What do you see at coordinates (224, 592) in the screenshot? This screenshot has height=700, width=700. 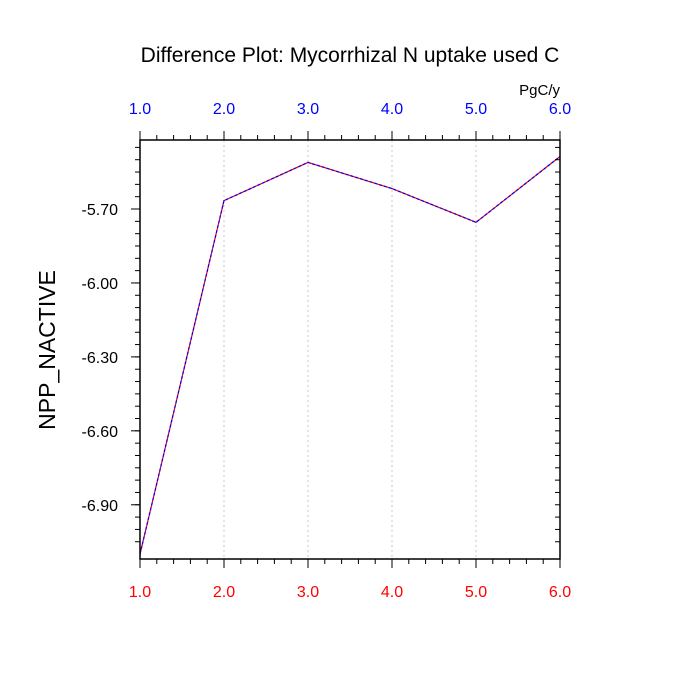 I see `x-tick-label-bottom-1: 2.0` at bounding box center [224, 592].